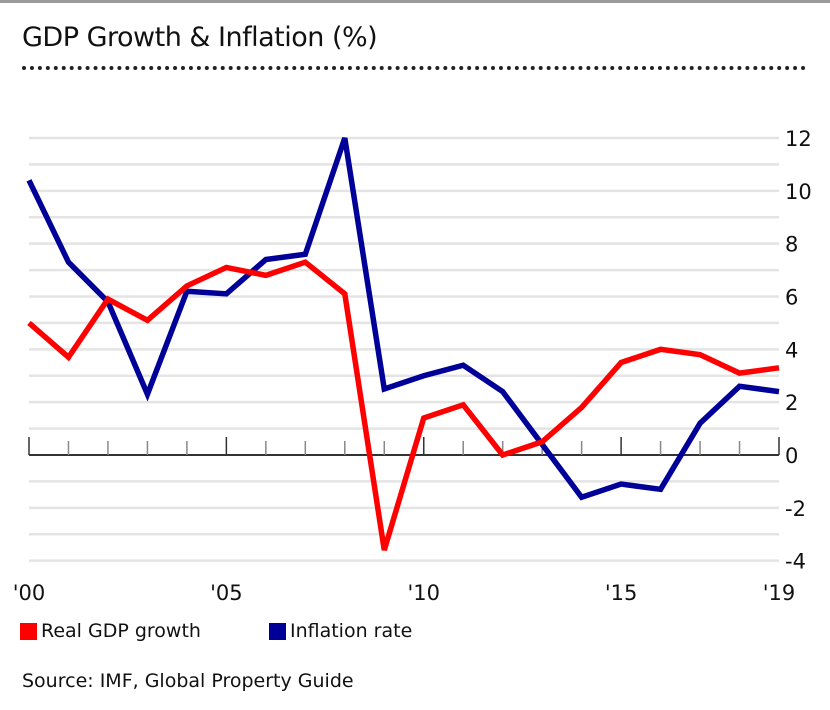 Image resolution: width=830 pixels, height=710 pixels. I want to click on x-tick-label: '05, so click(226, 593).